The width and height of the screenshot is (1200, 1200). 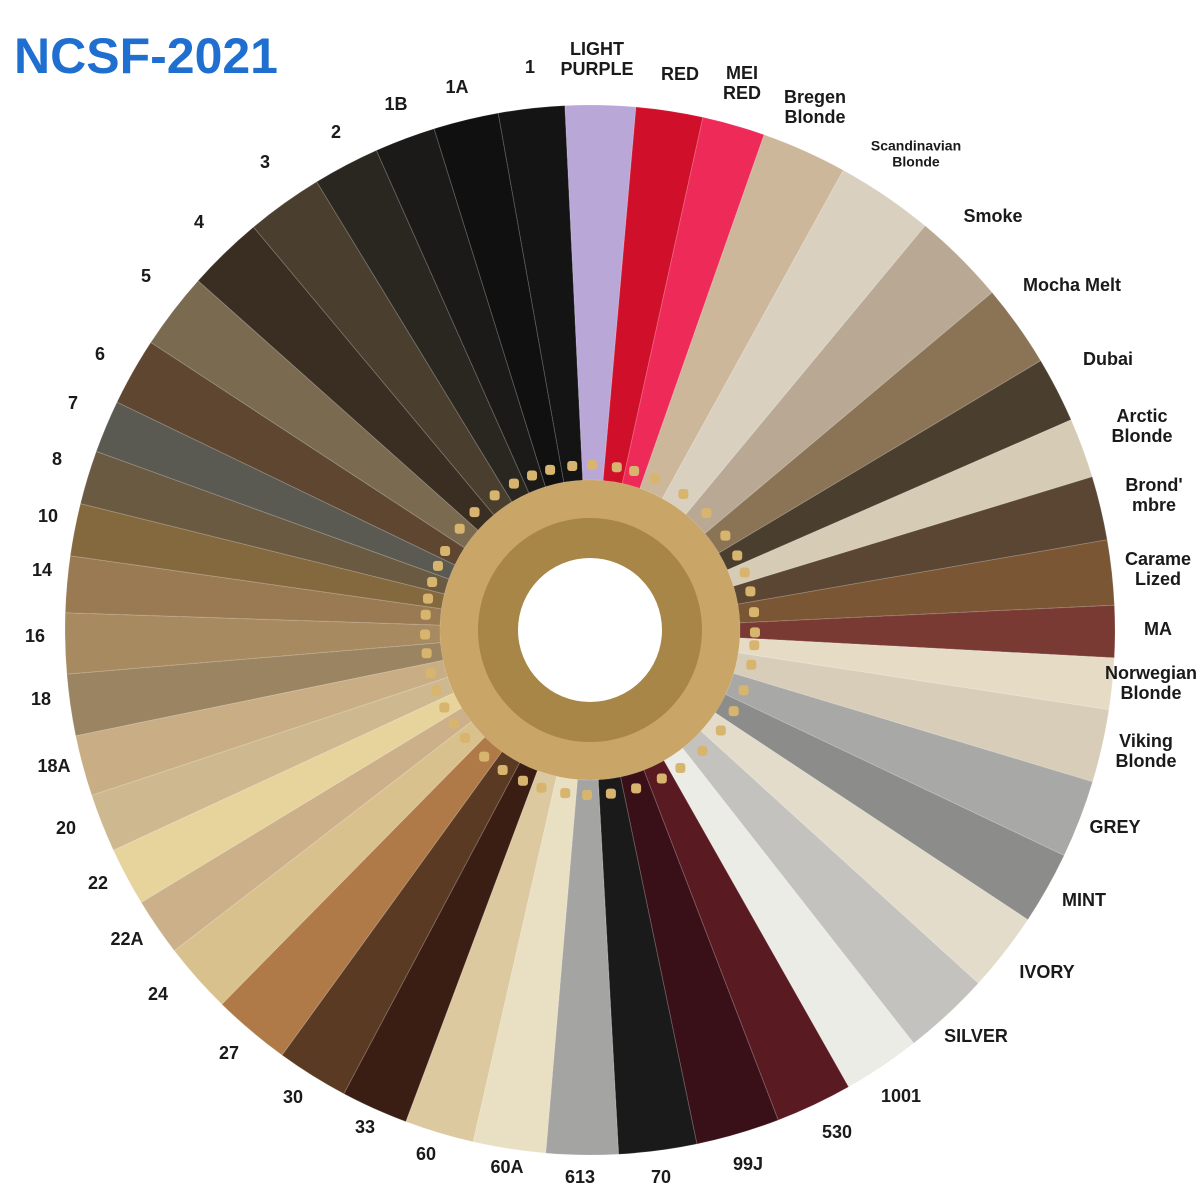 I want to click on swatch-label: Scandinavian, so click(x=916, y=146).